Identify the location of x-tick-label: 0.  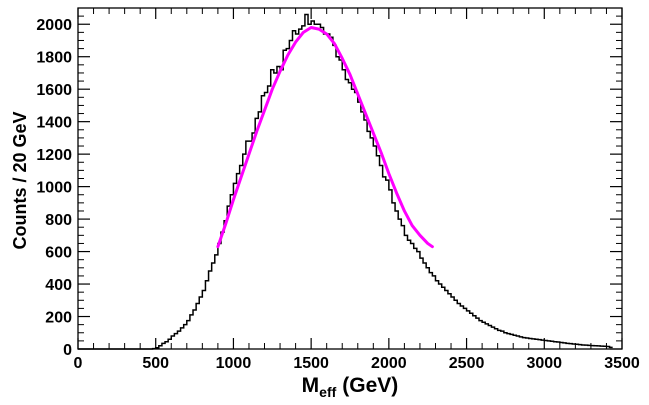
(78, 363).